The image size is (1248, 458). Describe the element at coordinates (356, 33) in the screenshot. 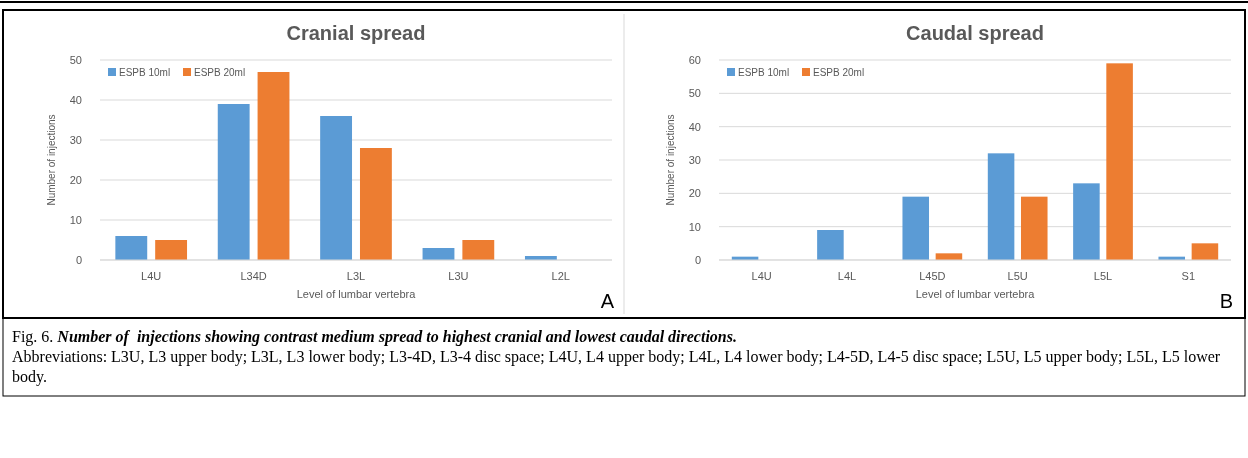

I see `chart-title: Cranial spread` at that location.